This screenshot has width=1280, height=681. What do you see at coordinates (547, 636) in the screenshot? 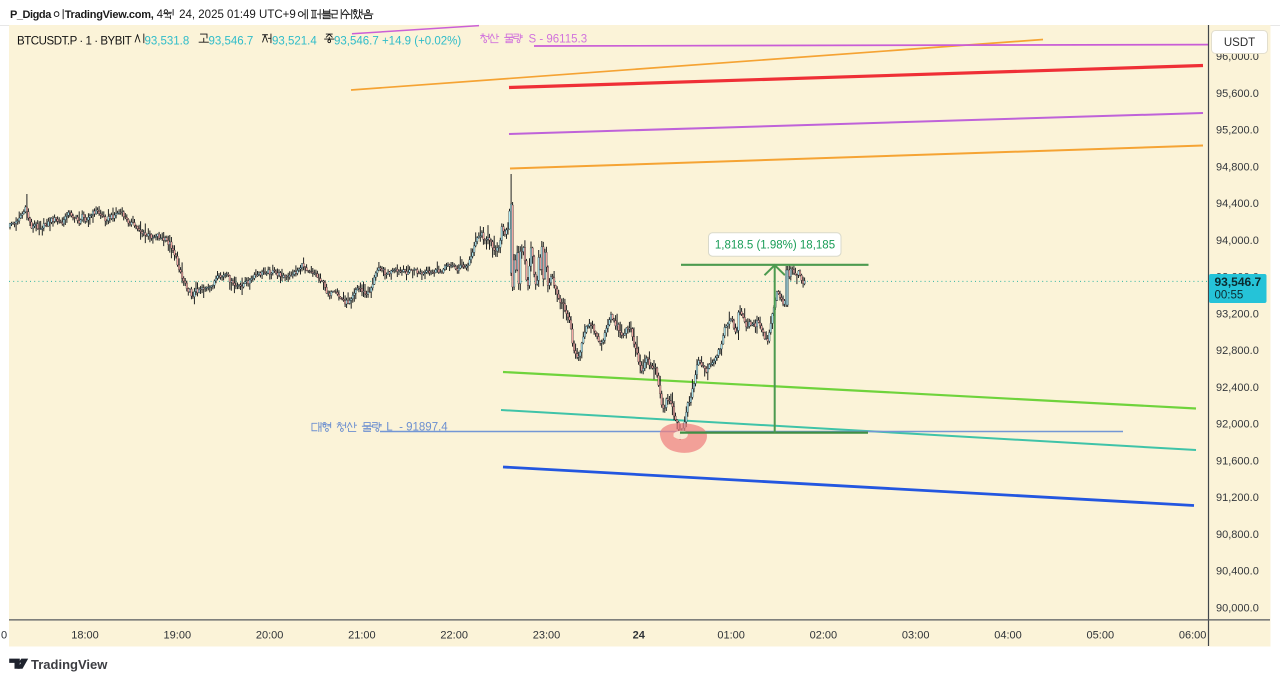
I see `svg-text: 23:00` at bounding box center [547, 636].